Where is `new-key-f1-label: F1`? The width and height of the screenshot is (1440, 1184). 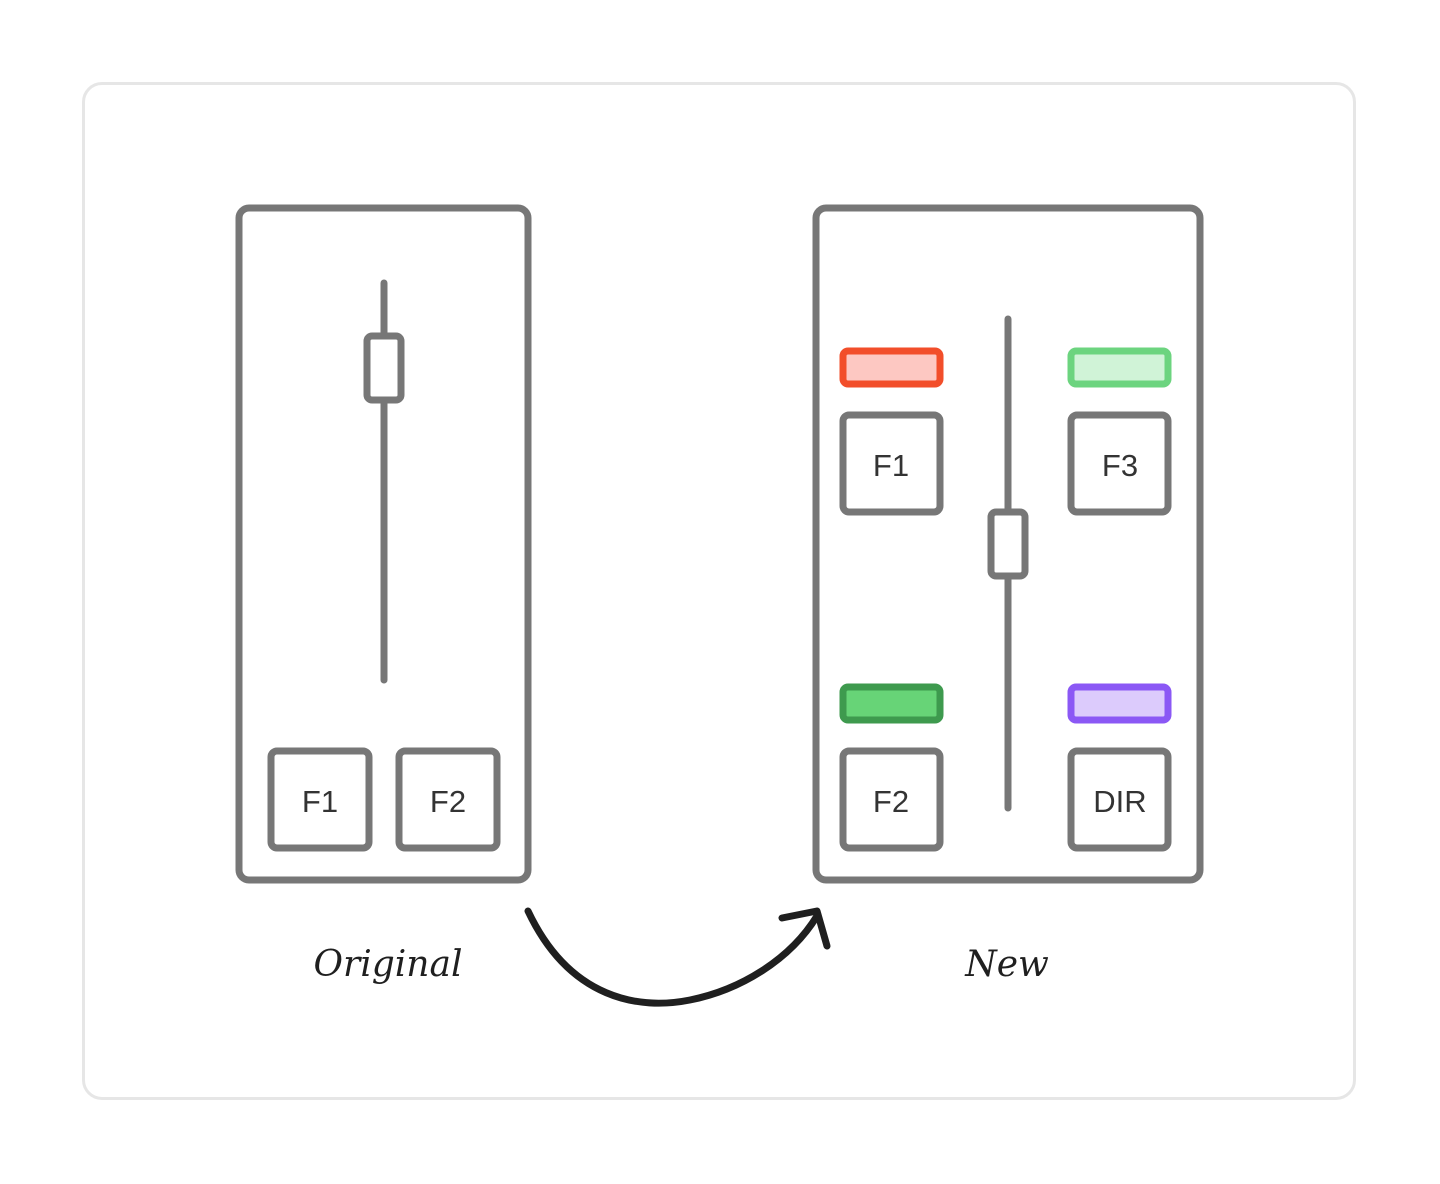
new-key-f1-label: F1 is located at coordinates (891, 465).